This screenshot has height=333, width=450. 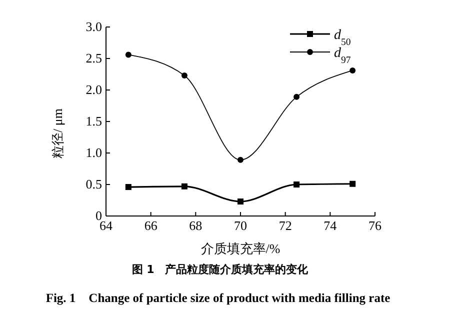 I want to click on x-axis-title: 介质填充率/%, so click(x=240, y=248).